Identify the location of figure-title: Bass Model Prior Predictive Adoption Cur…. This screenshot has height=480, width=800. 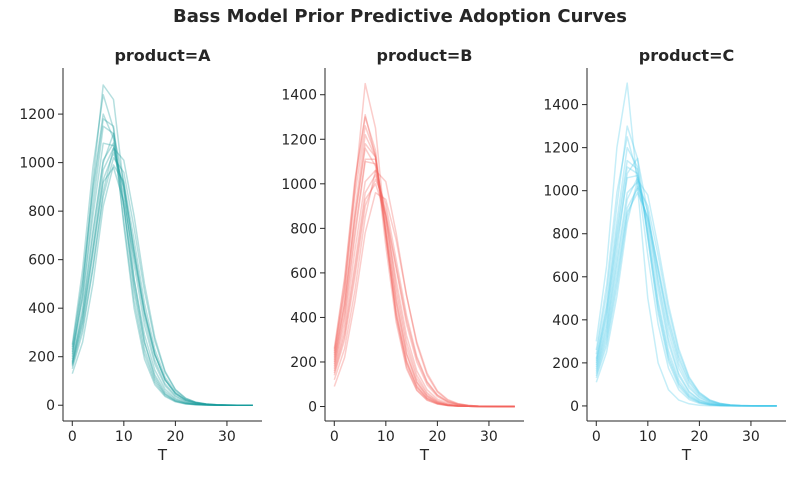
(400, 16).